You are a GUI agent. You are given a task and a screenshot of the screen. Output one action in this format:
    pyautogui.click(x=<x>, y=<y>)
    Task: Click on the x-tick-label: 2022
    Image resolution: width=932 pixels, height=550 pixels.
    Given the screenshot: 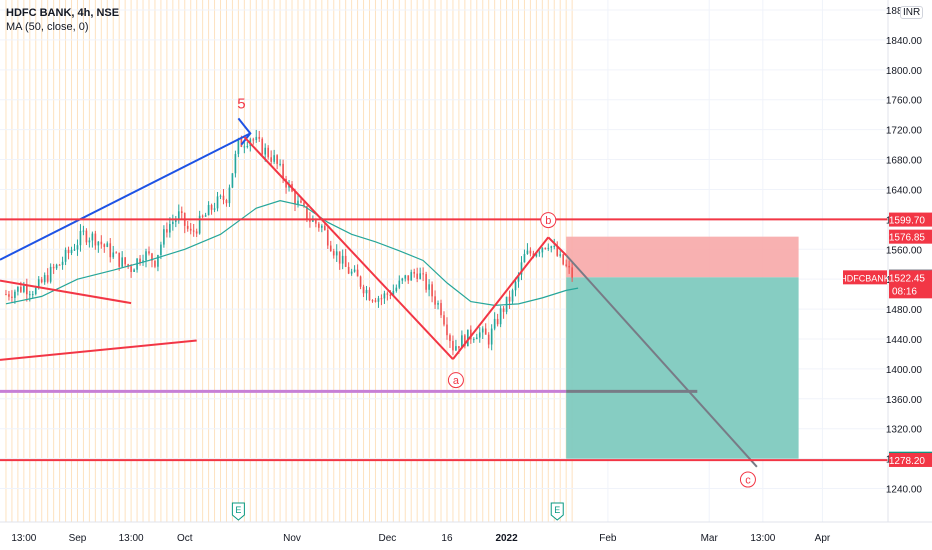 What is the action you would take?
    pyautogui.click(x=506, y=538)
    